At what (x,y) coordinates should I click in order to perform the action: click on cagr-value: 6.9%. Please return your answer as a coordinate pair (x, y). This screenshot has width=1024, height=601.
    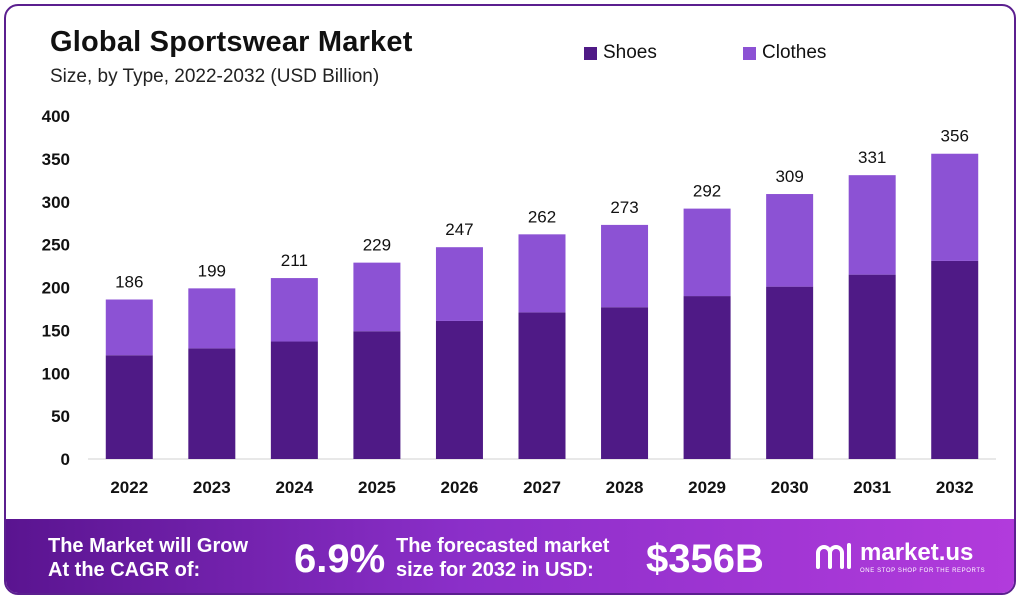
    Looking at the image, I should click on (340, 559).